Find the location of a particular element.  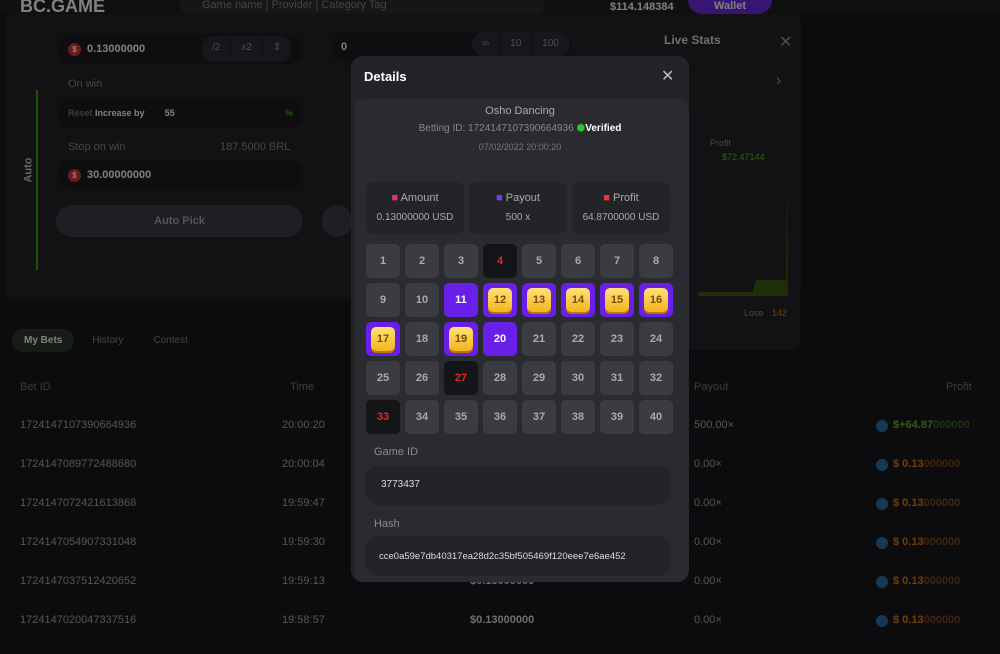

number-cell-9: 9 is located at coordinates (383, 300).